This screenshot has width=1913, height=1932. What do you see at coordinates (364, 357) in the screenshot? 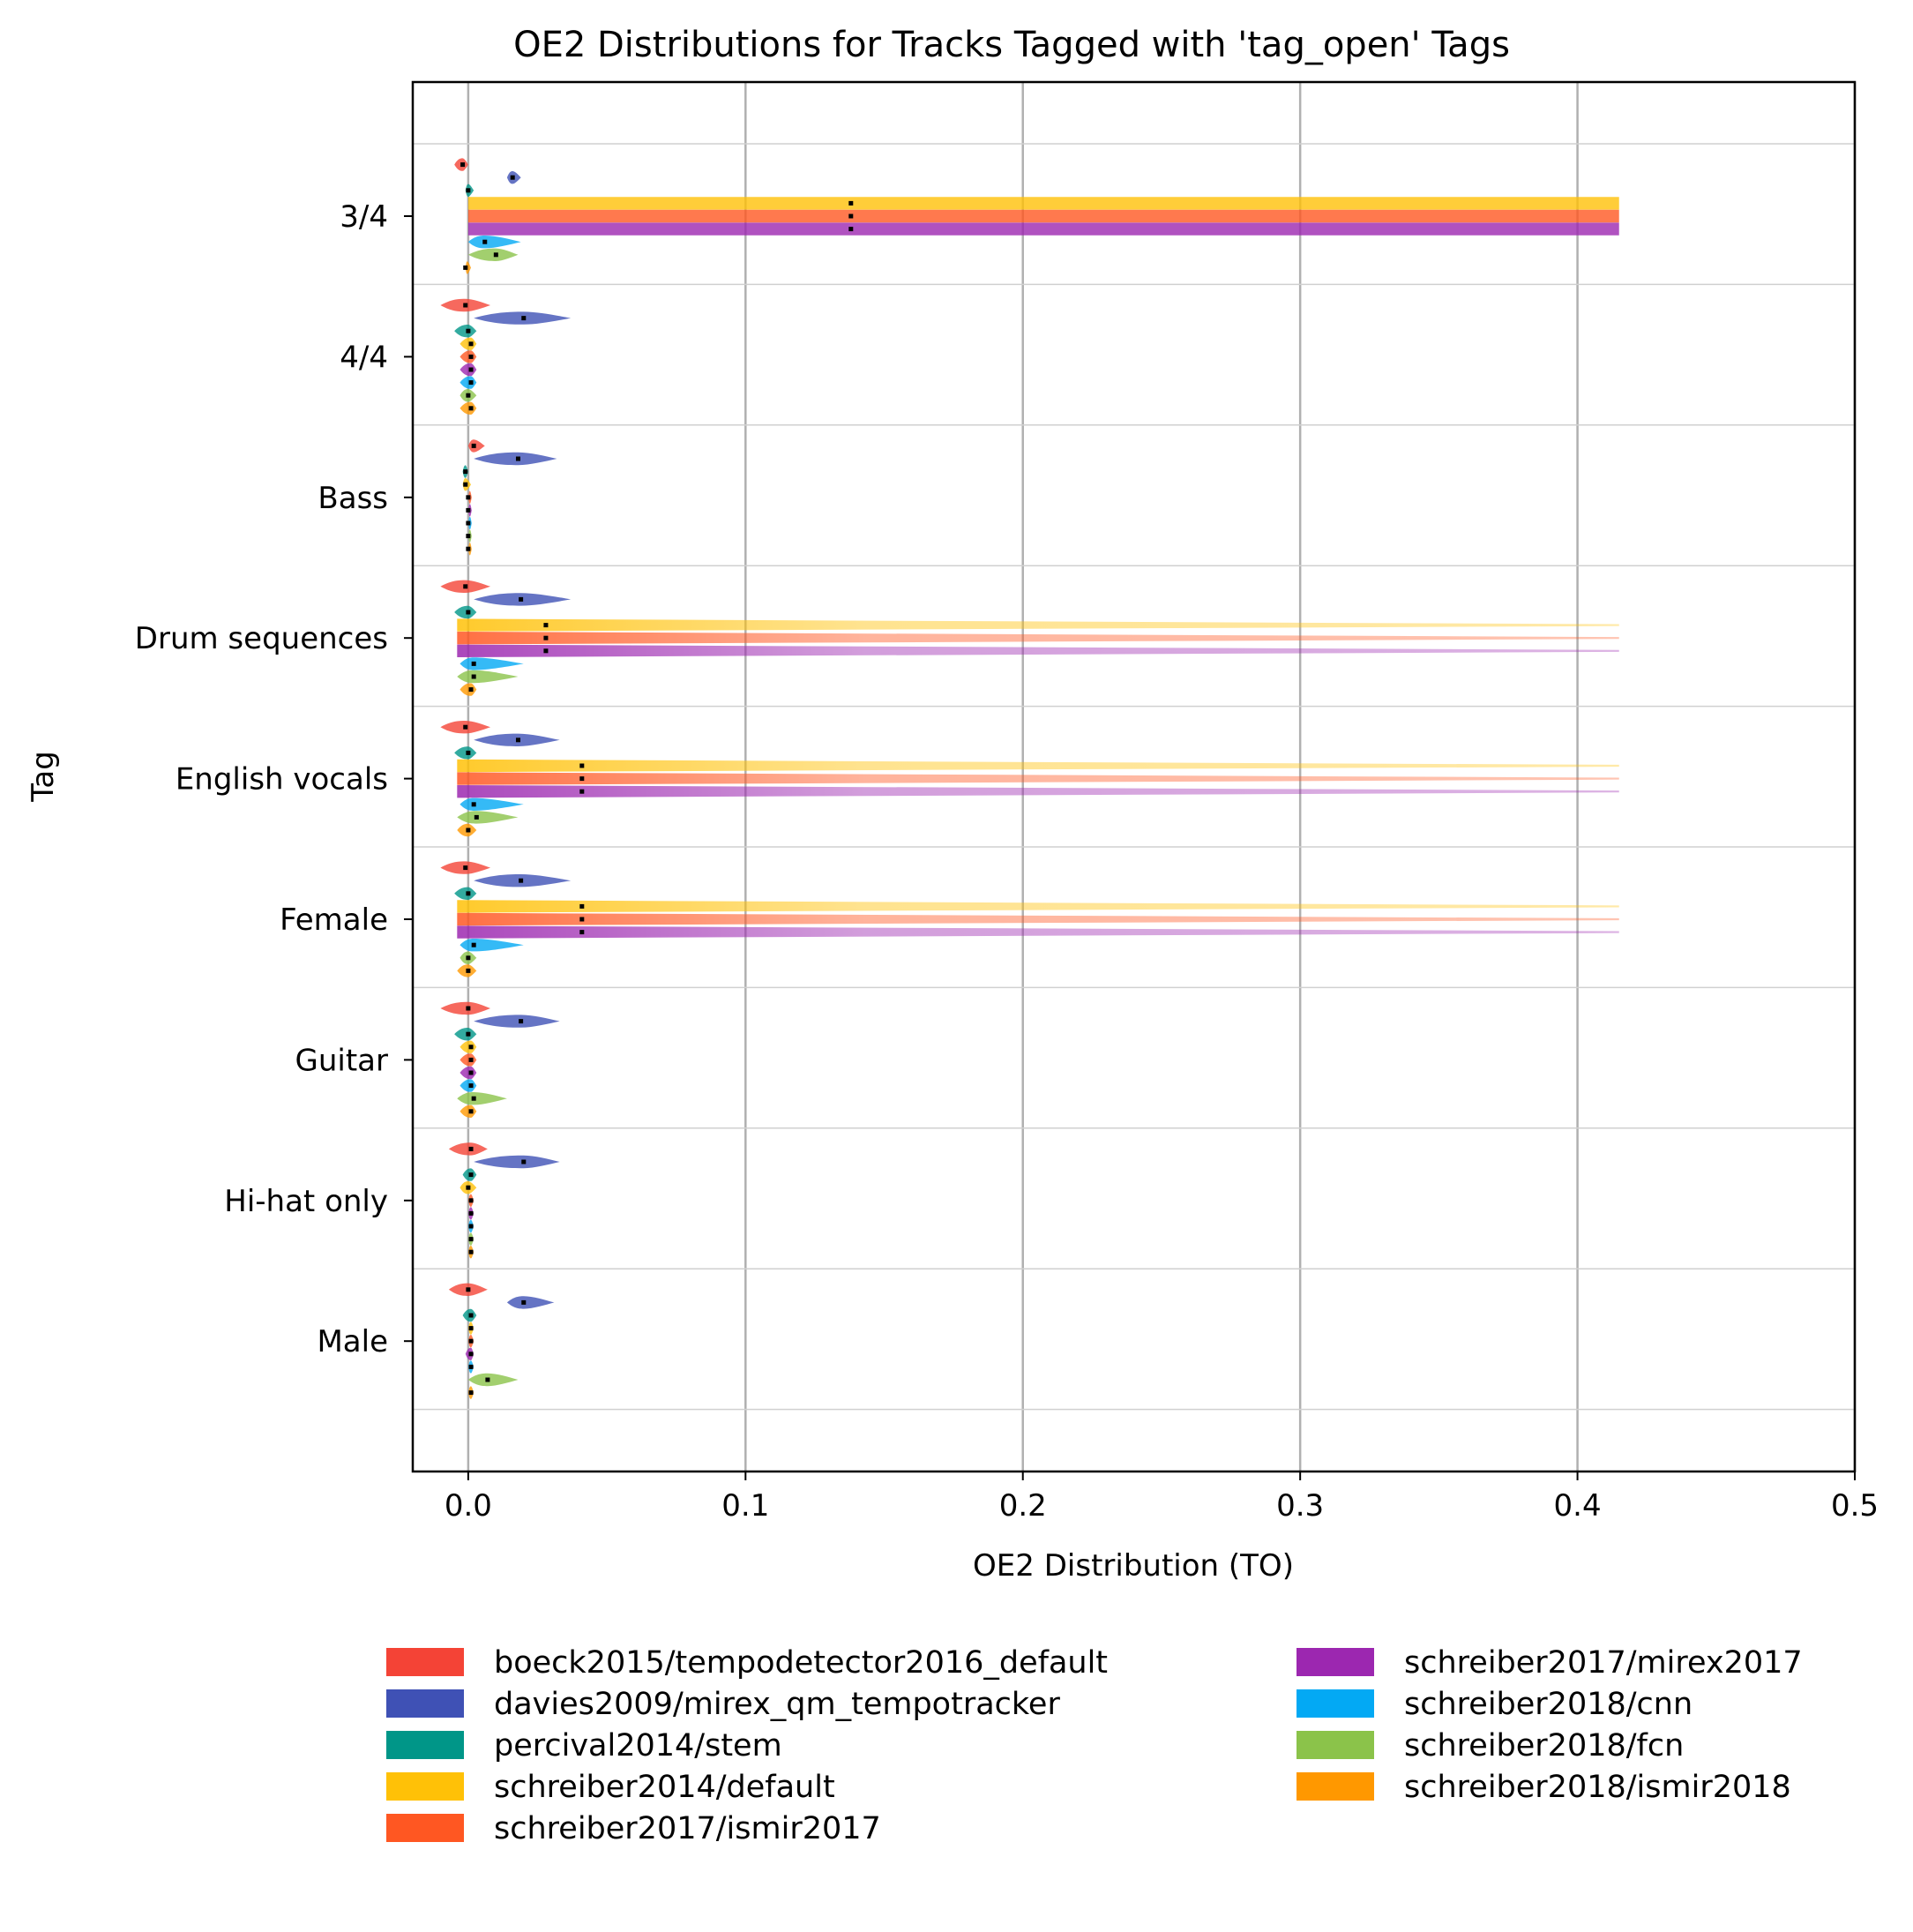
I see `y-tick-label: 4/4` at bounding box center [364, 357].